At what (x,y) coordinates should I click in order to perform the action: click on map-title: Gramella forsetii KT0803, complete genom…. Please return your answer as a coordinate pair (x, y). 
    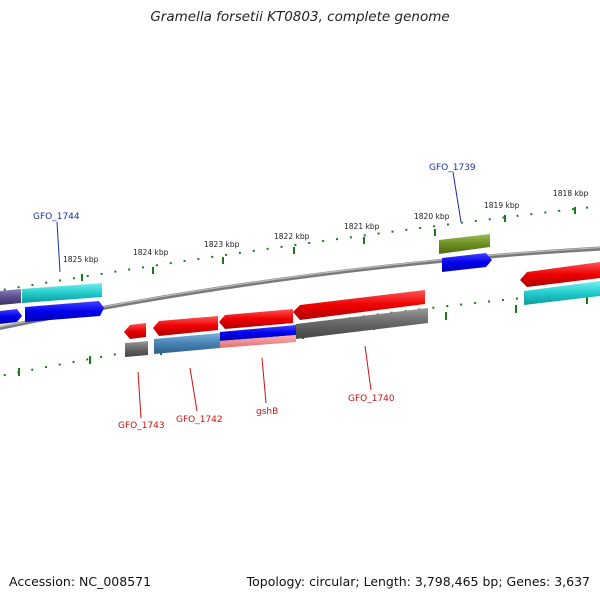
    Looking at the image, I should click on (300, 17).